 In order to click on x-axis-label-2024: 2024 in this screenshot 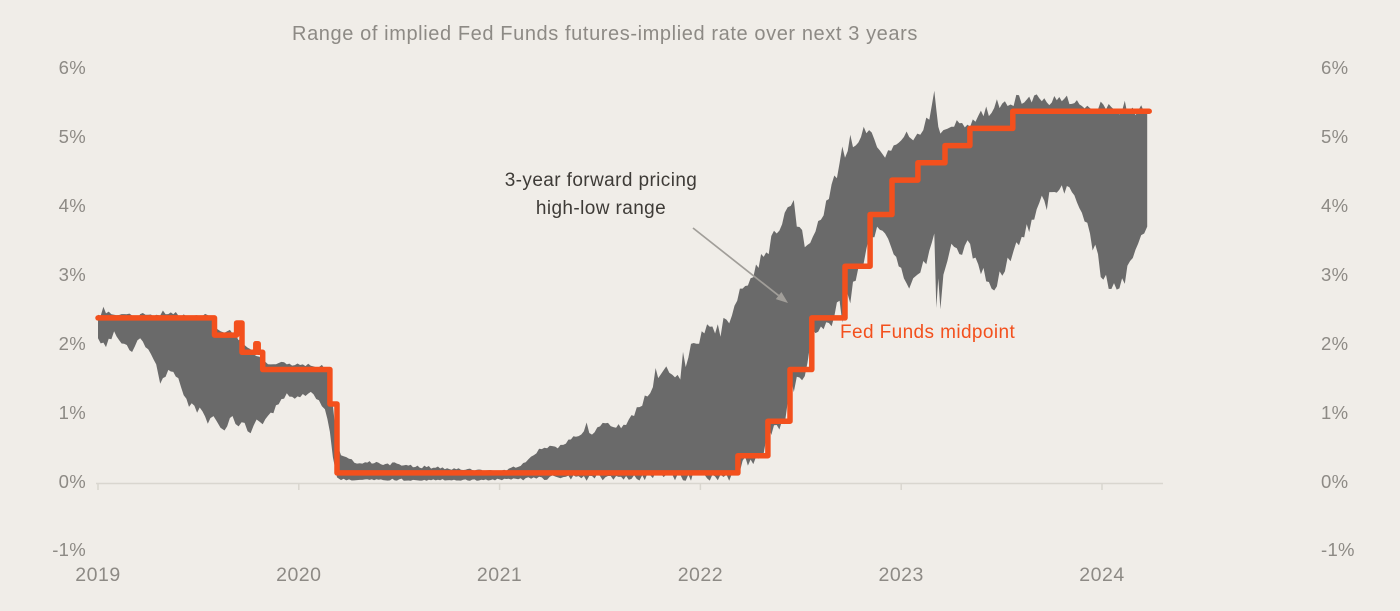, I will do `click(1102, 575)`.